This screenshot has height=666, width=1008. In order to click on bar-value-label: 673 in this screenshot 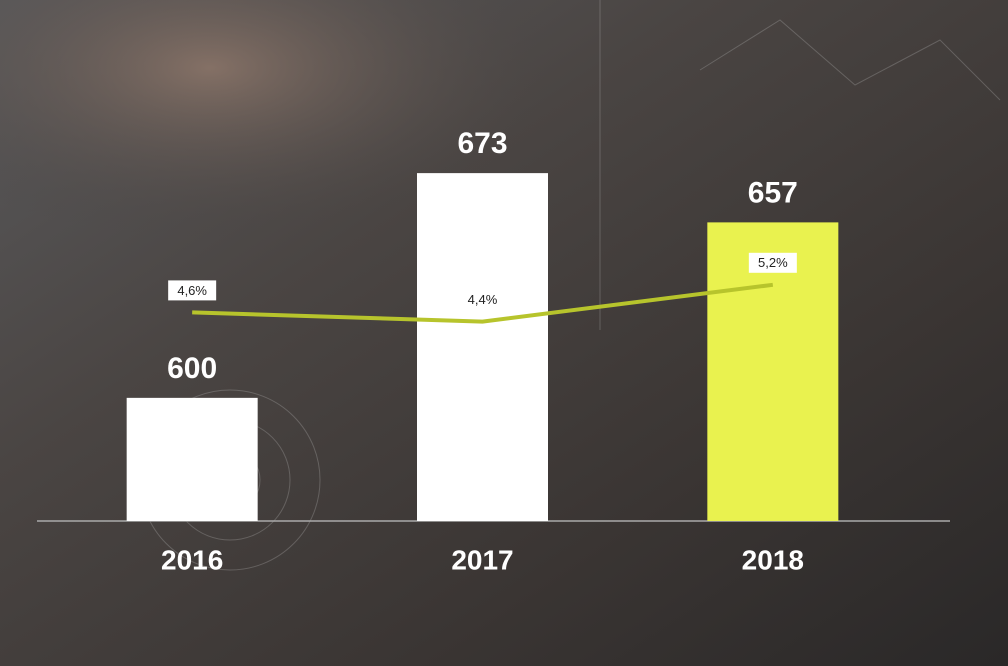, I will do `click(482, 143)`.